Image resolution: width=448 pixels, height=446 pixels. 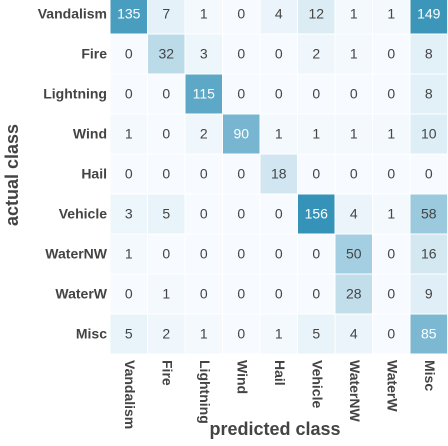 What do you see at coordinates (274, 429) in the screenshot?
I see `x-axis-title: predicted class` at bounding box center [274, 429].